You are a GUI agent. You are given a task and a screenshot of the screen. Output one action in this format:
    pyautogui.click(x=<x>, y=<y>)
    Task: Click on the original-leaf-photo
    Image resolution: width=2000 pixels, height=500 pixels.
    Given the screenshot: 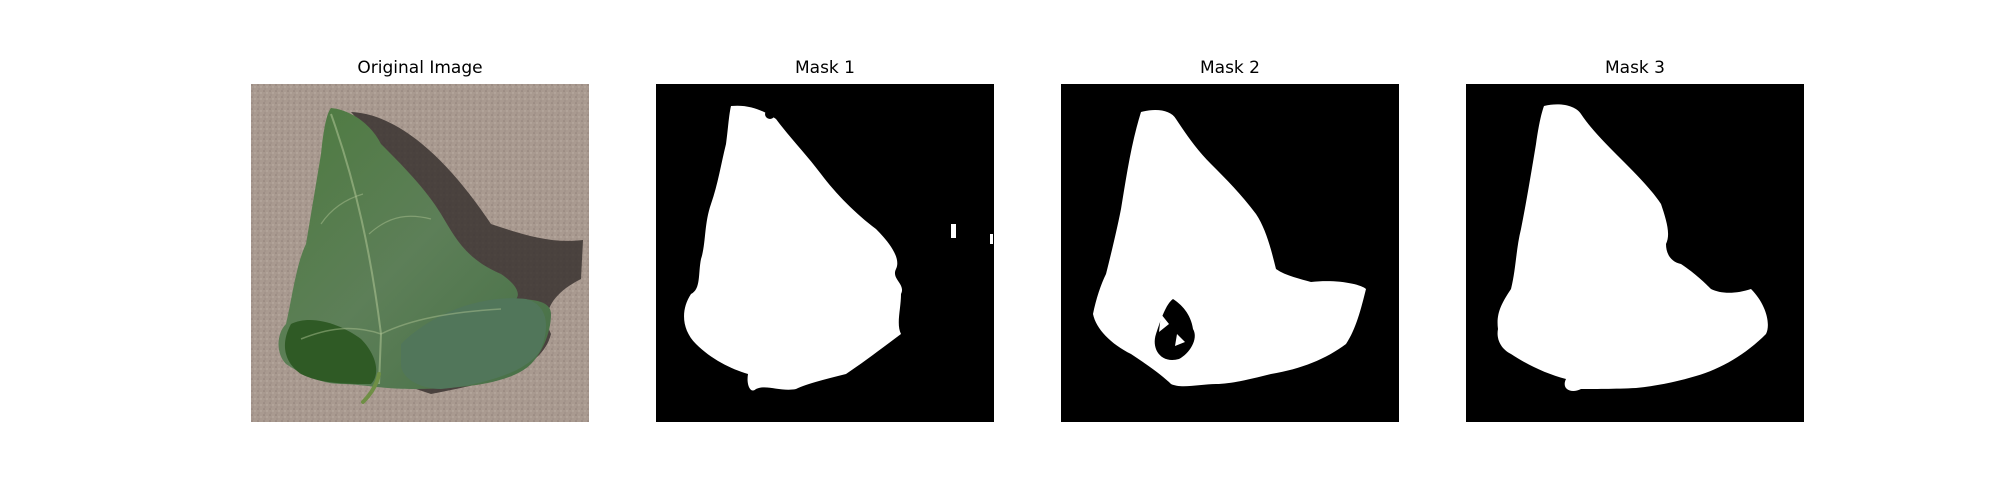 What is the action you would take?
    pyautogui.click(x=420, y=253)
    